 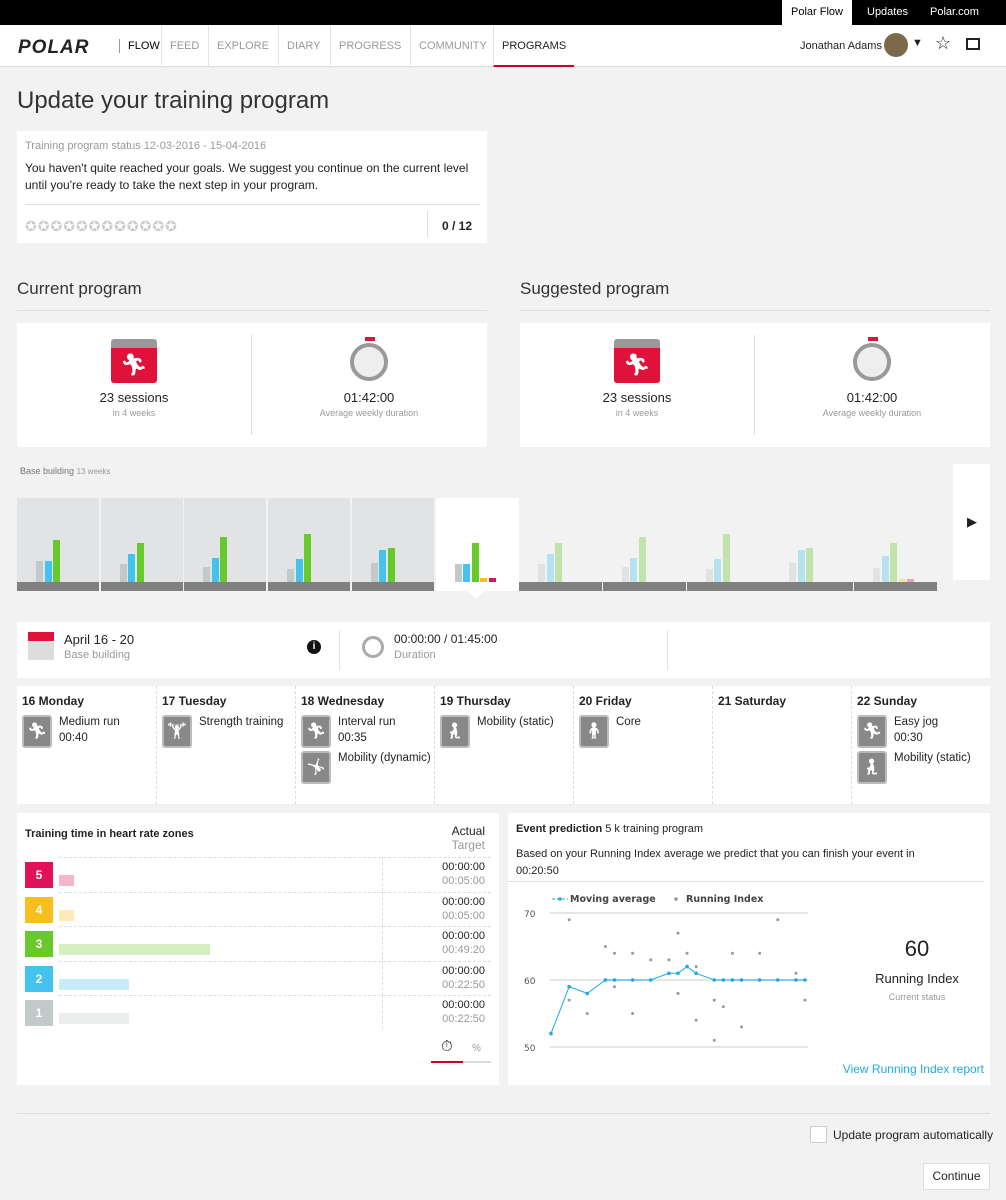 I want to click on zone-badge: 2, so click(x=39, y=978).